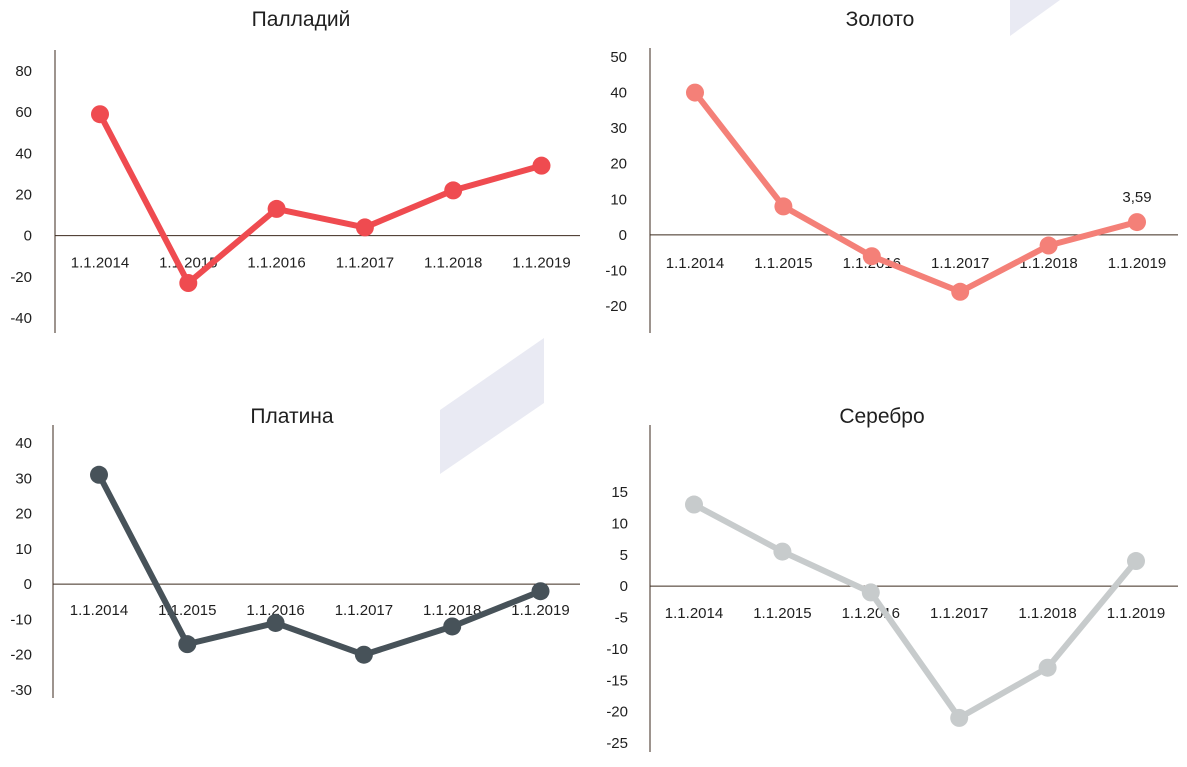 This screenshot has width=1187, height=767. I want to click on y-tick-label: -30, so click(21, 690).